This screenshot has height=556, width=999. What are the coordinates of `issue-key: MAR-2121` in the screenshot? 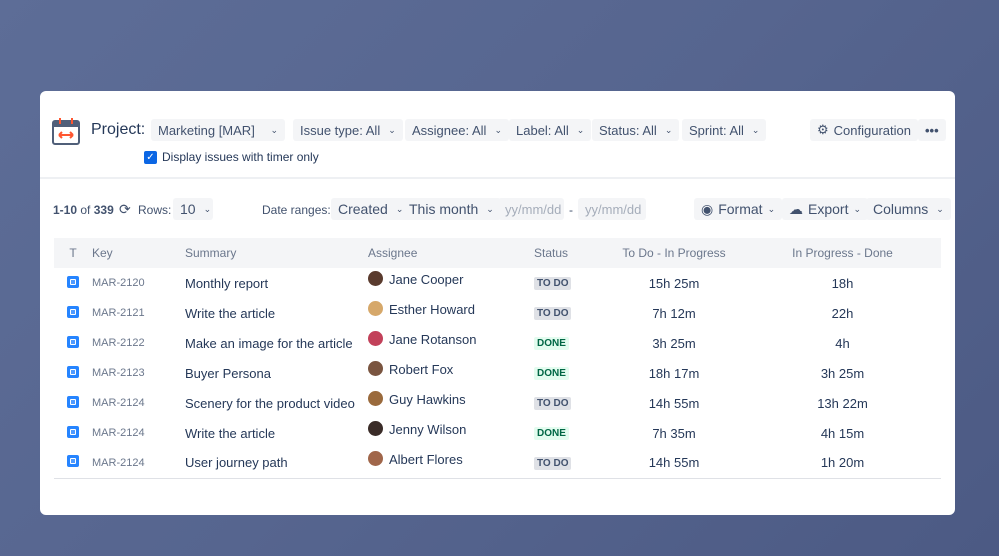 It's located at (118, 313).